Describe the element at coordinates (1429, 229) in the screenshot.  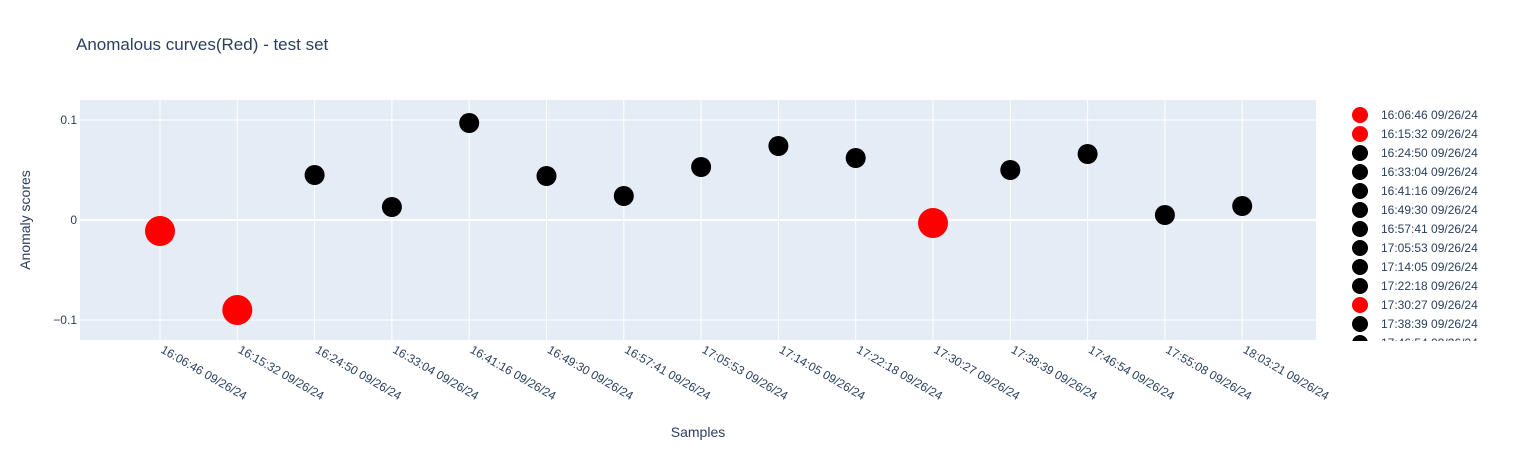
I see `legend-label: 16:57:41 09/26/24` at that location.